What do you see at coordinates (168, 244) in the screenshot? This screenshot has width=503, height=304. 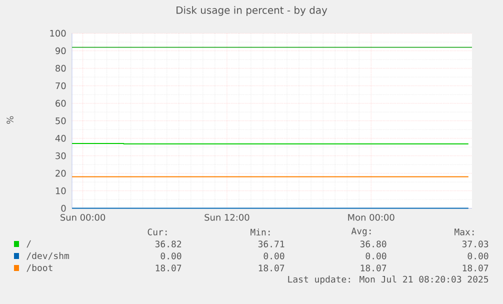 I see `text: 36.82` at bounding box center [168, 244].